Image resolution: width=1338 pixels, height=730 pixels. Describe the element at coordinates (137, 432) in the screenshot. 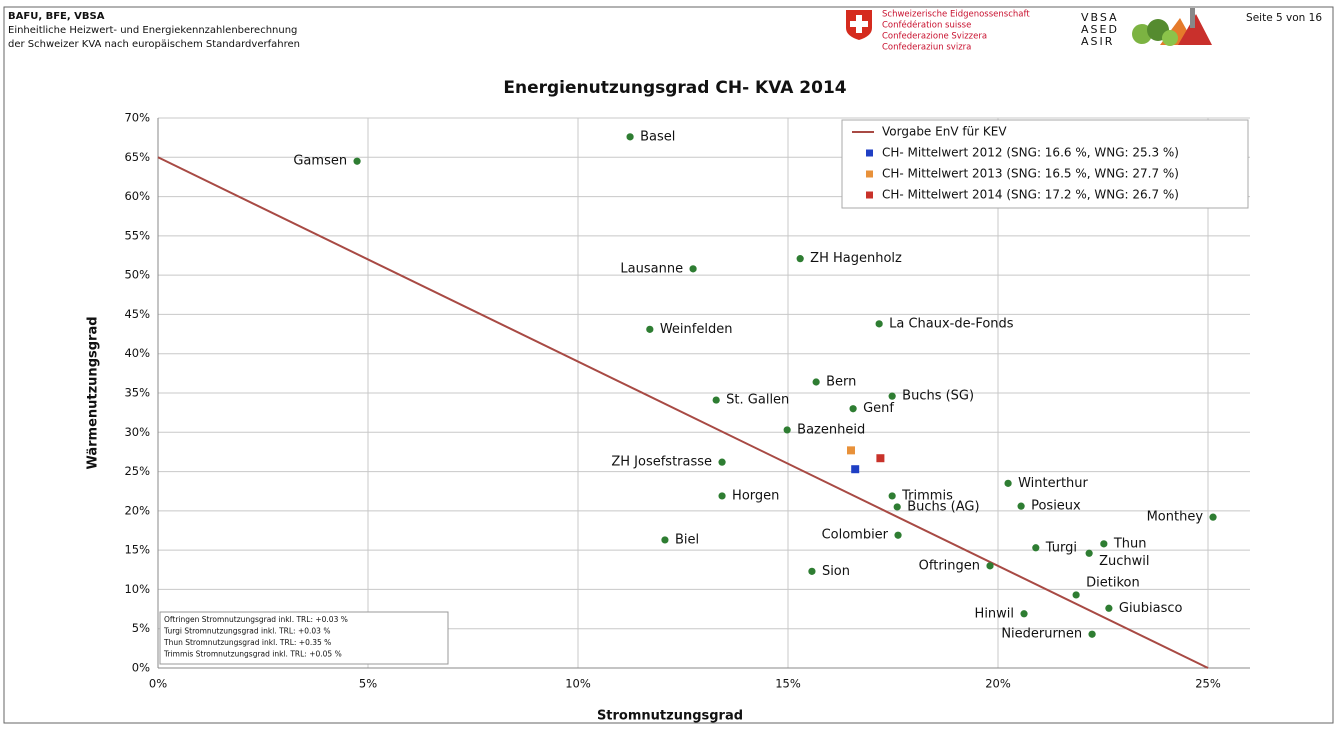

I see `y-tick-label: 30%` at that location.